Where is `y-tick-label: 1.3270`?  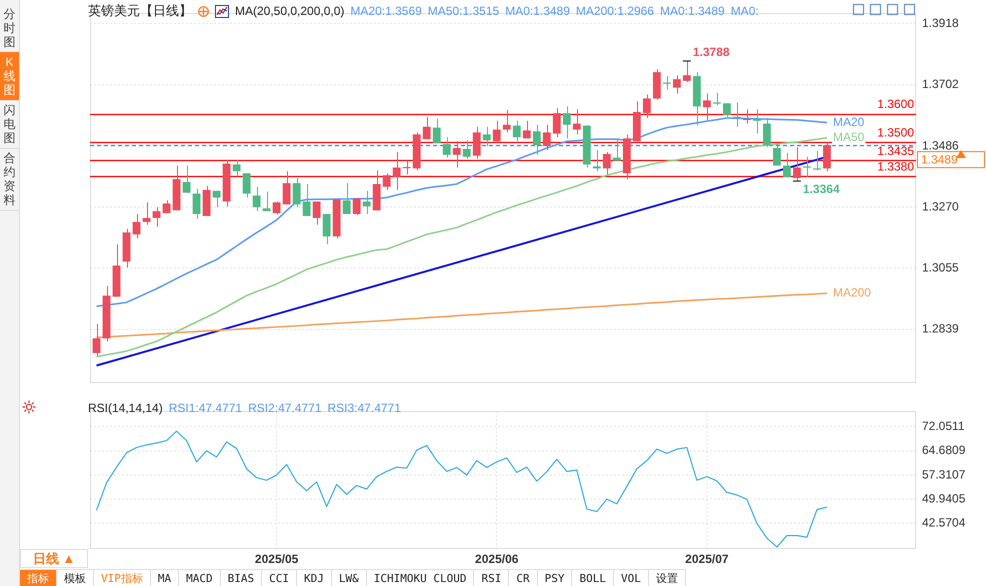
y-tick-label: 1.3270 is located at coordinates (941, 207).